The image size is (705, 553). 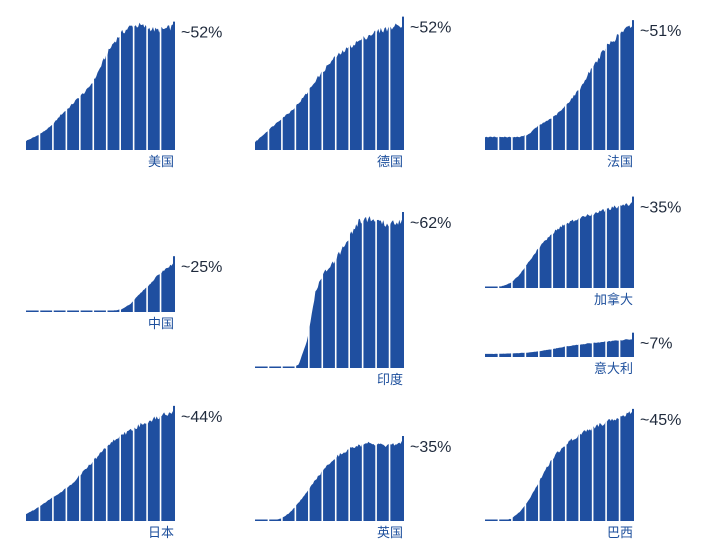 I want to click on panel-1: ~52% 美国, so click(x=124, y=93).